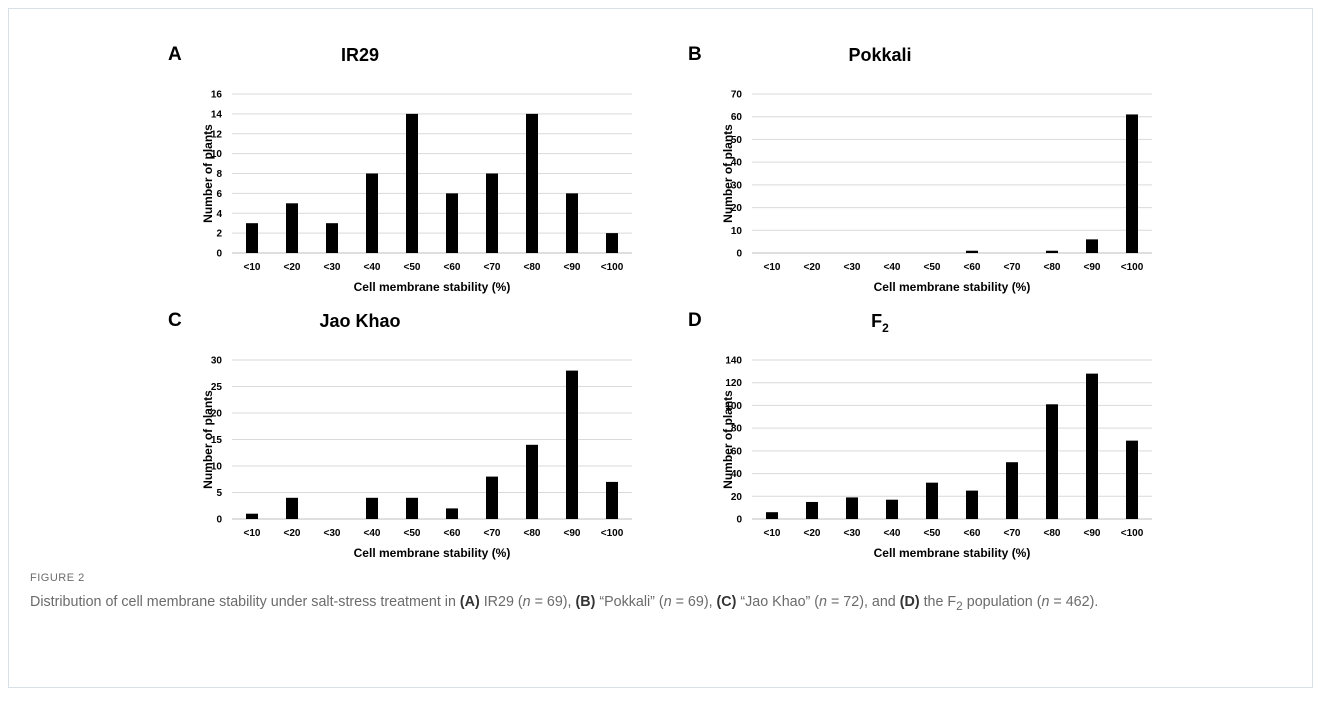  I want to click on chart-title: Pokkali, so click(879, 55).